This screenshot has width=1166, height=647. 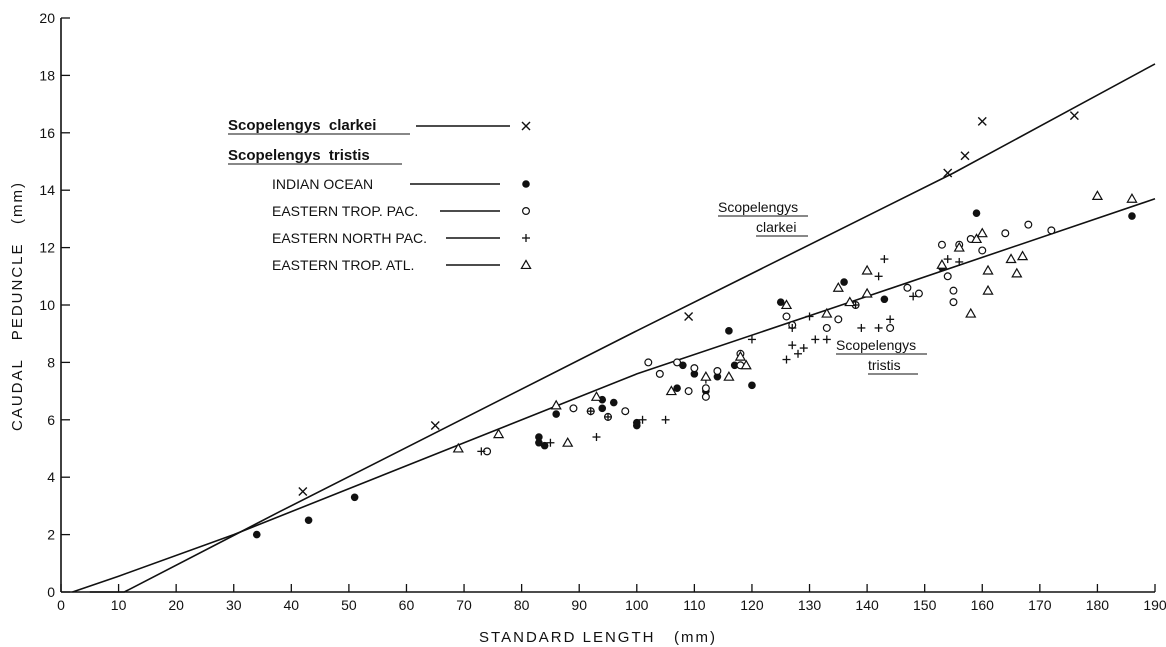 I want to click on annotation-tristis-species: tristis, so click(x=884, y=365).